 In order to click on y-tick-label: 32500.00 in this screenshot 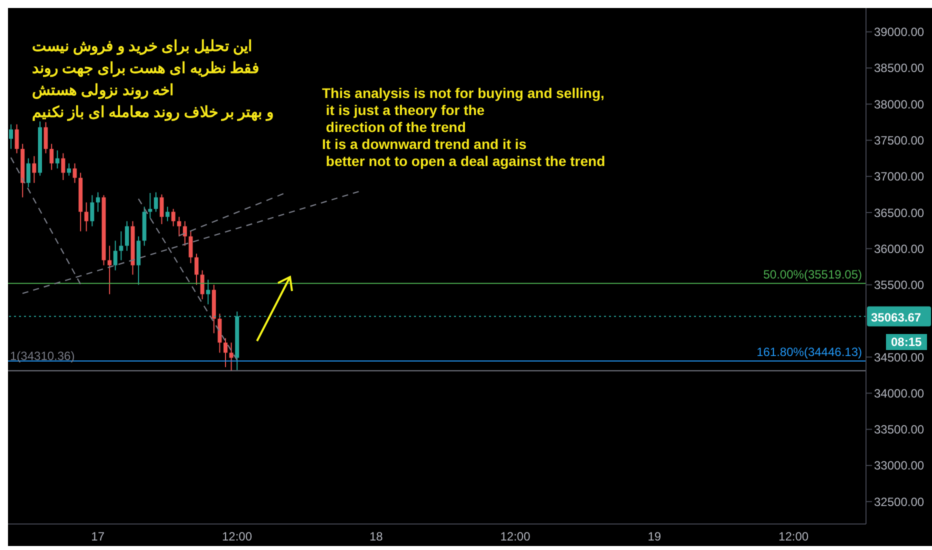, I will do `click(899, 501)`.